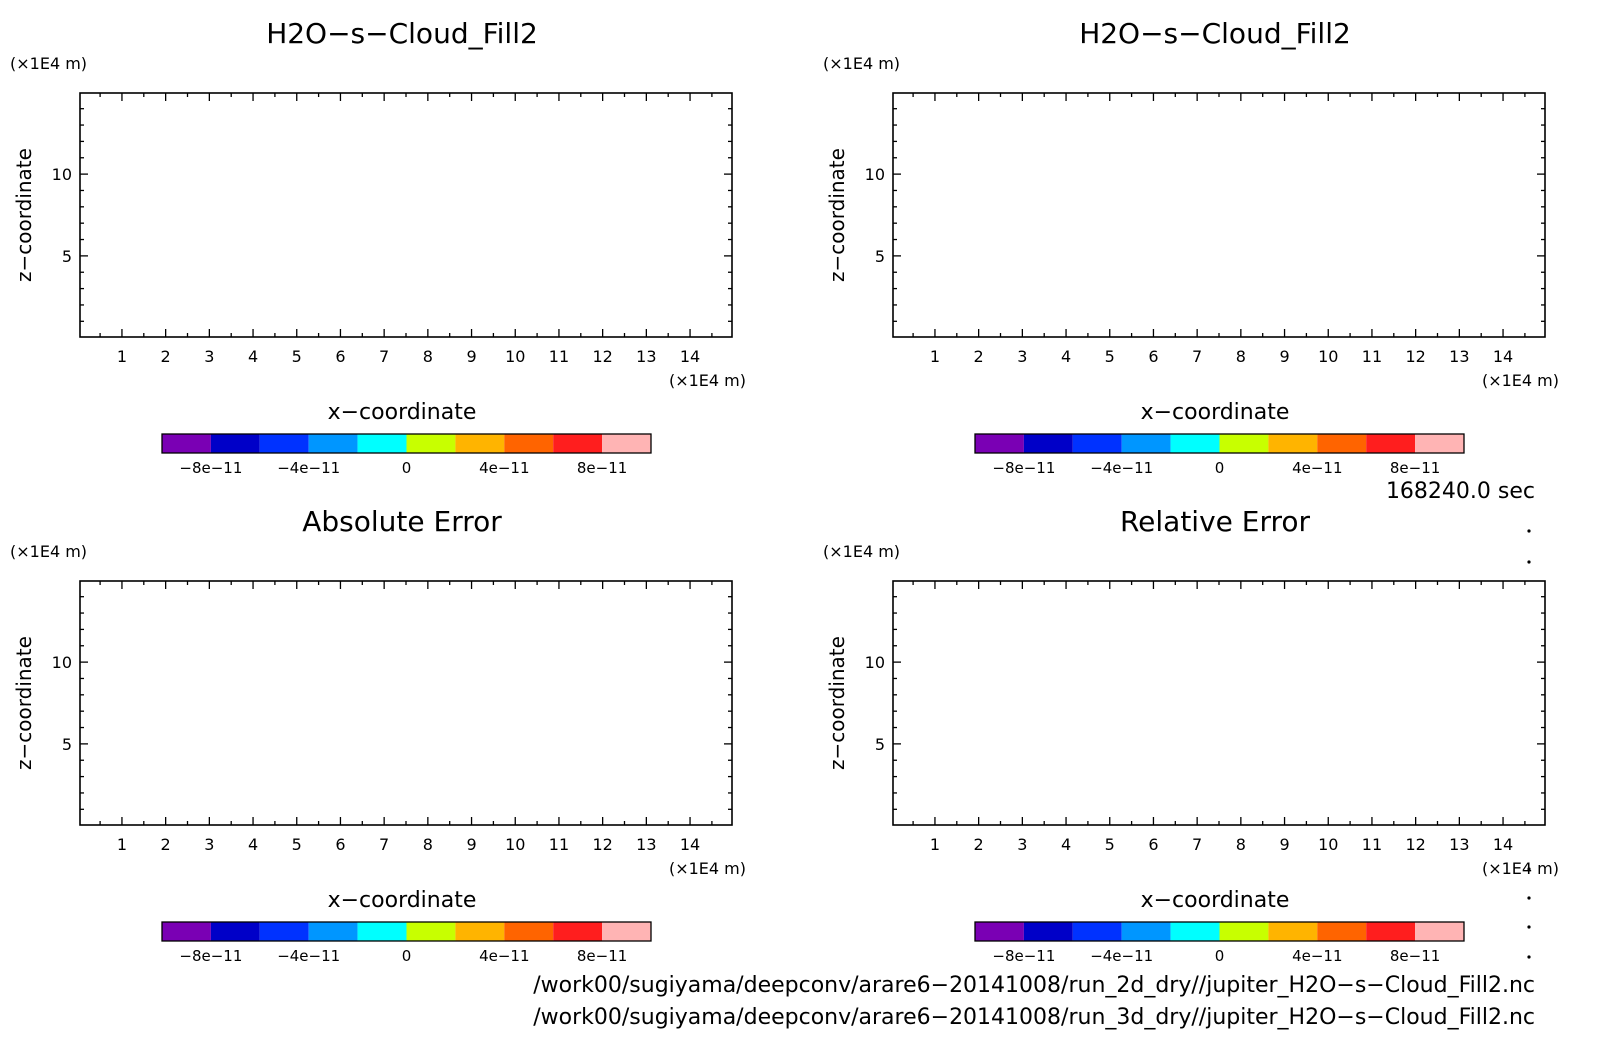 The image size is (1604, 1054). I want to click on time-annotation: 168240.0 sec, so click(1460, 491).